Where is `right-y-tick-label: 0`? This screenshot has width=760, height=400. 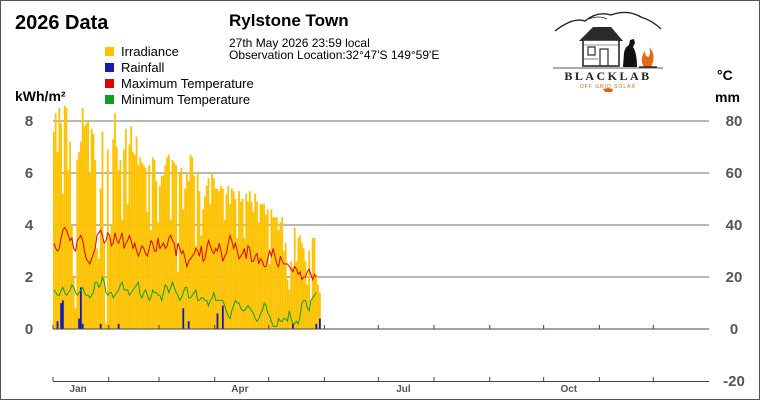
right-y-tick-label: 0 is located at coordinates (734, 329).